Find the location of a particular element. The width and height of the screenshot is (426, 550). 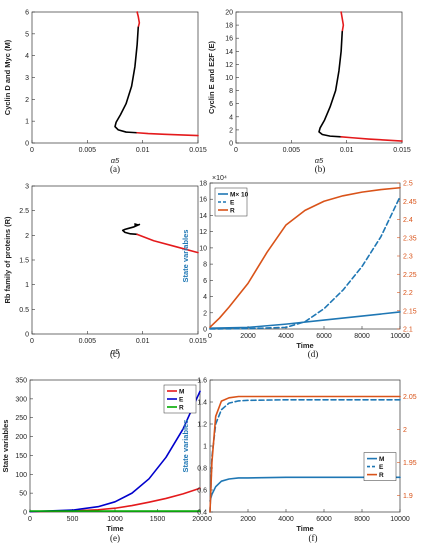

x-axis-label: Time is located at coordinates (304, 345).